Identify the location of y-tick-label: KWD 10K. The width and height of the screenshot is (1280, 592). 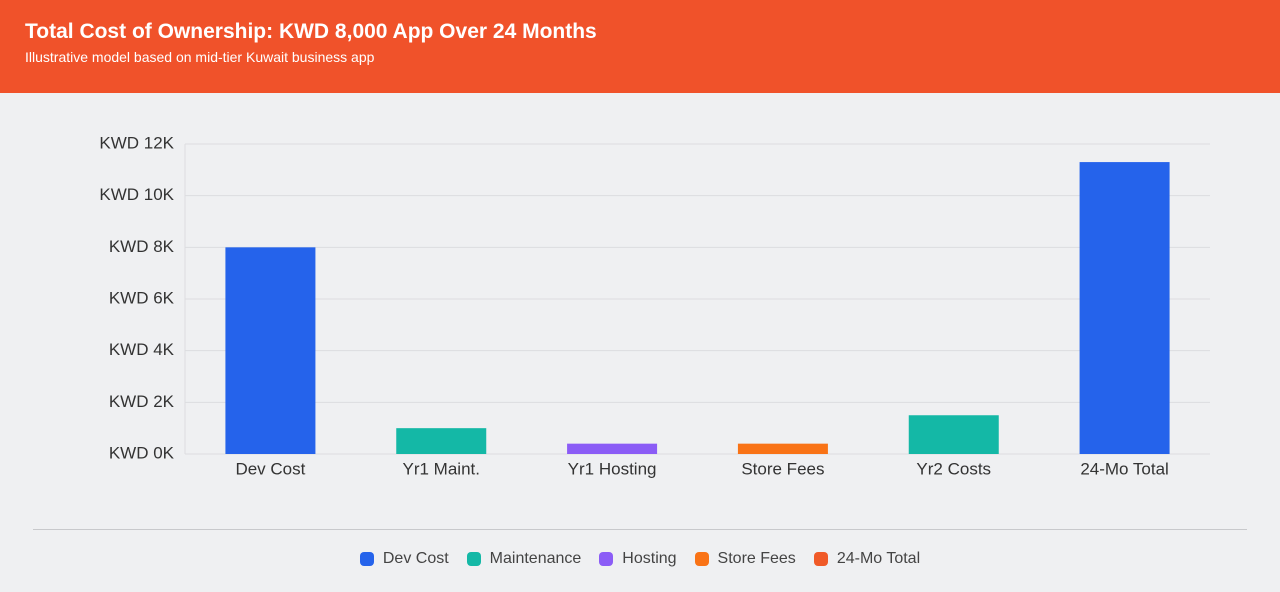
(136, 194).